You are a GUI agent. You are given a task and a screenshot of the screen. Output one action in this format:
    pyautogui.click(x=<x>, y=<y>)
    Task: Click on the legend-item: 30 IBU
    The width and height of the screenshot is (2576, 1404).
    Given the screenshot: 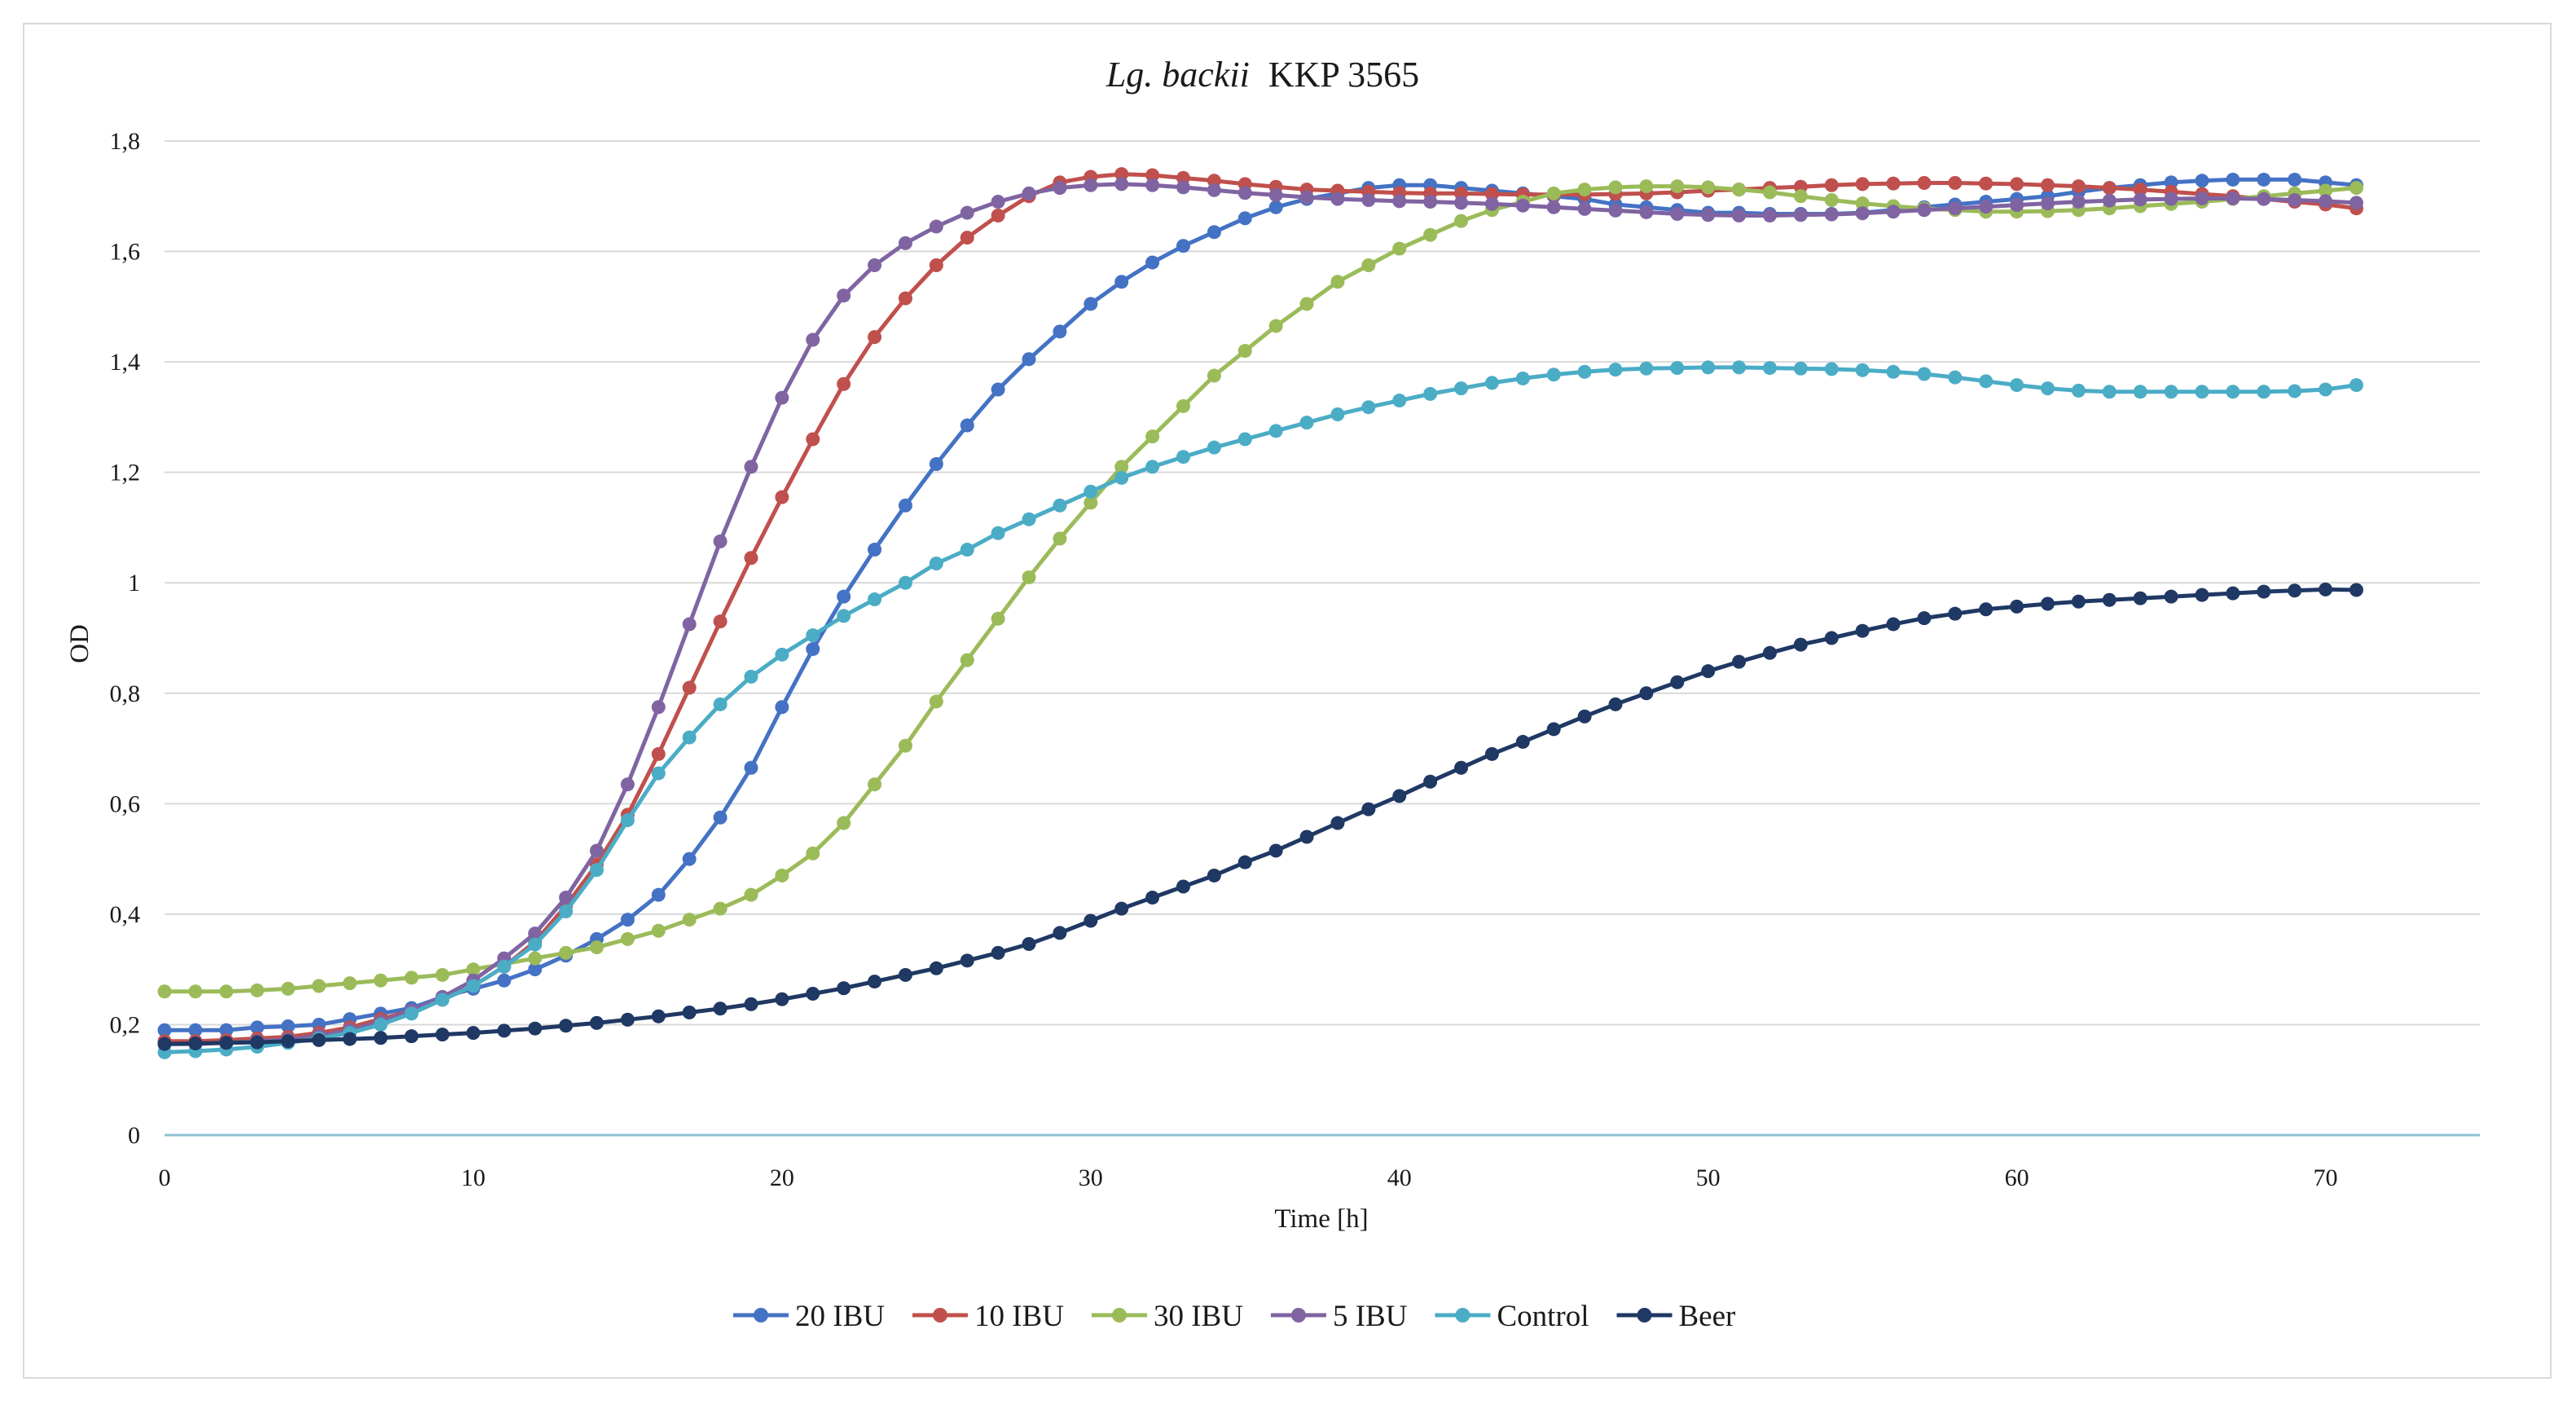 What is the action you would take?
    pyautogui.click(x=1167, y=1316)
    